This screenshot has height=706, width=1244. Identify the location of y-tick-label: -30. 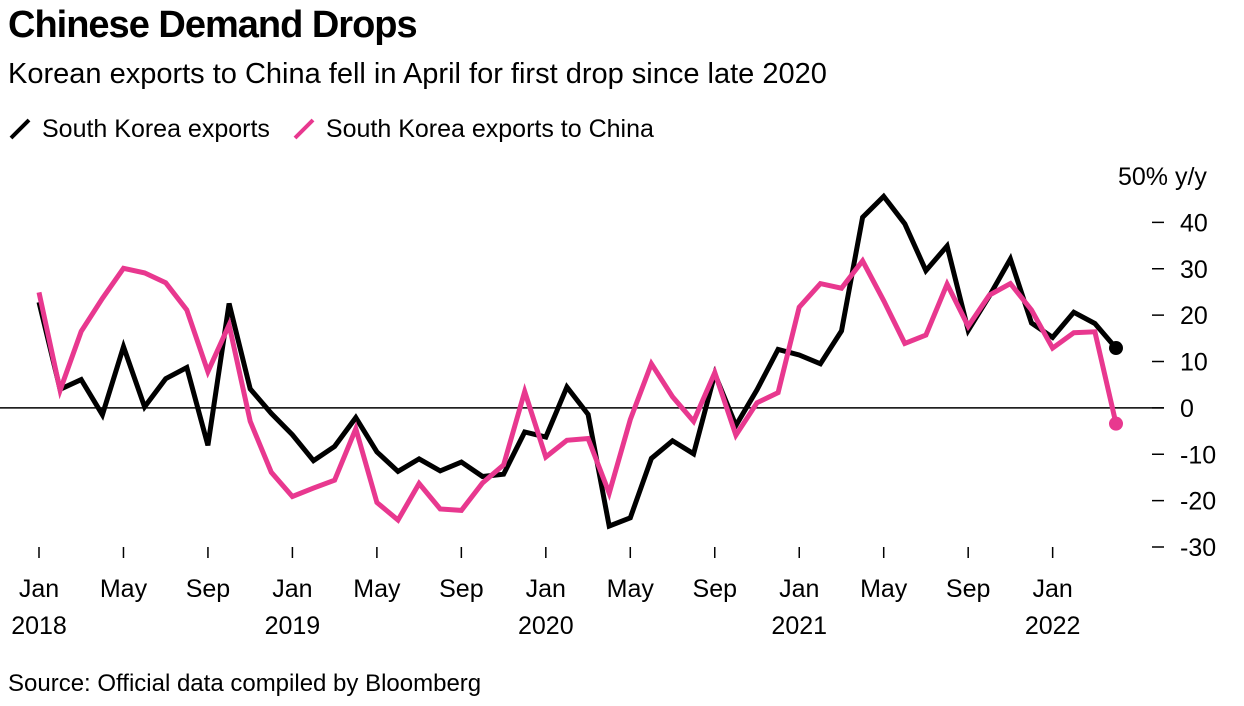
(1198, 548).